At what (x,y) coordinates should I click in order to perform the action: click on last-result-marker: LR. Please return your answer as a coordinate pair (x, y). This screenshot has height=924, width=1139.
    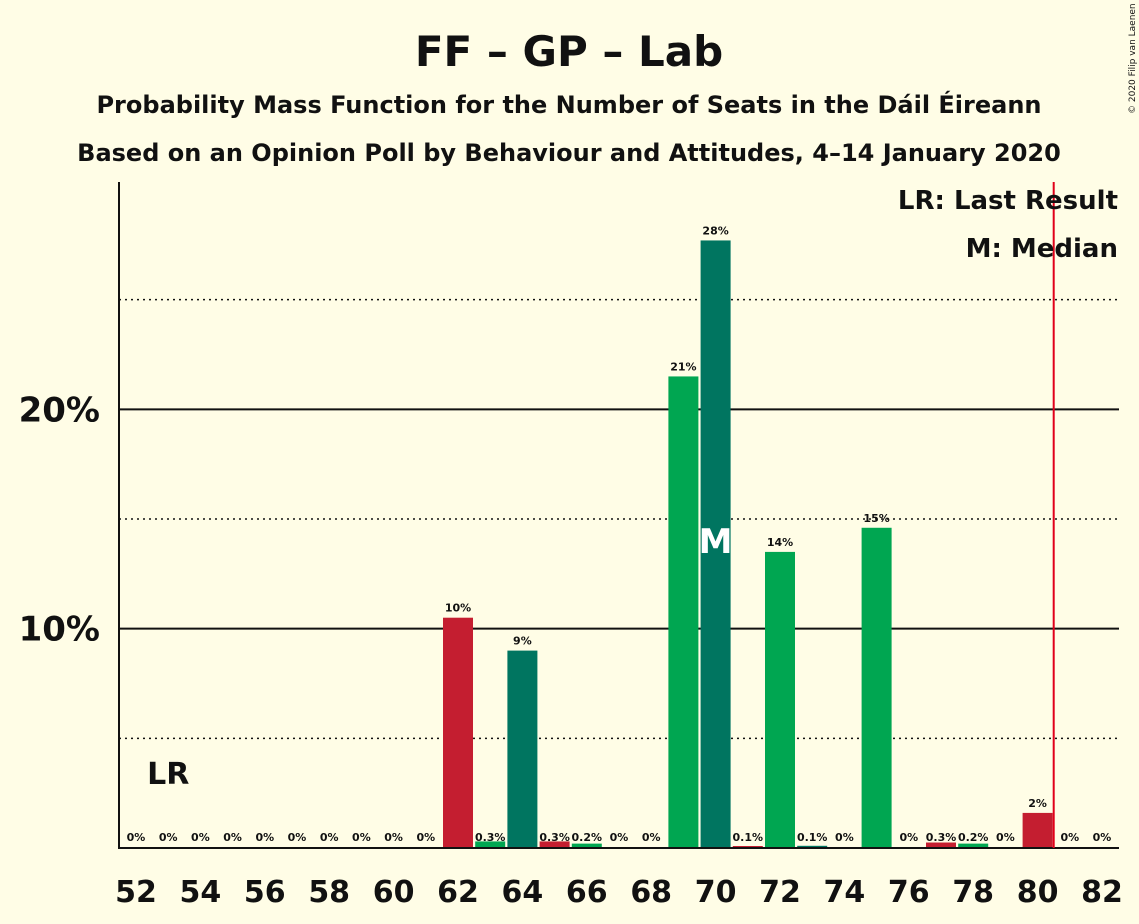
    Looking at the image, I should click on (168, 774).